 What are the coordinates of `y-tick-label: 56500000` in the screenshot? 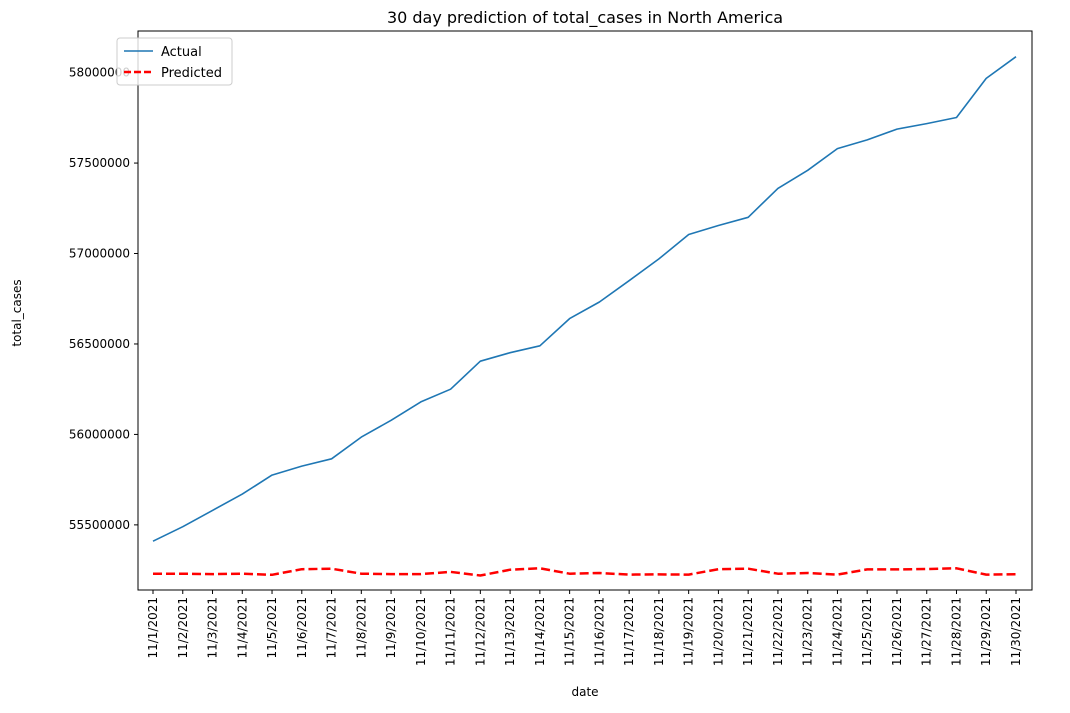 It's located at (99, 344).